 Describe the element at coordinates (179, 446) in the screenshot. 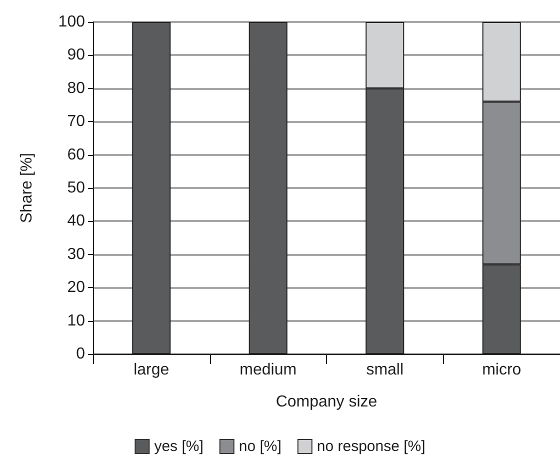

I see `legend-label: yes [%]` at that location.